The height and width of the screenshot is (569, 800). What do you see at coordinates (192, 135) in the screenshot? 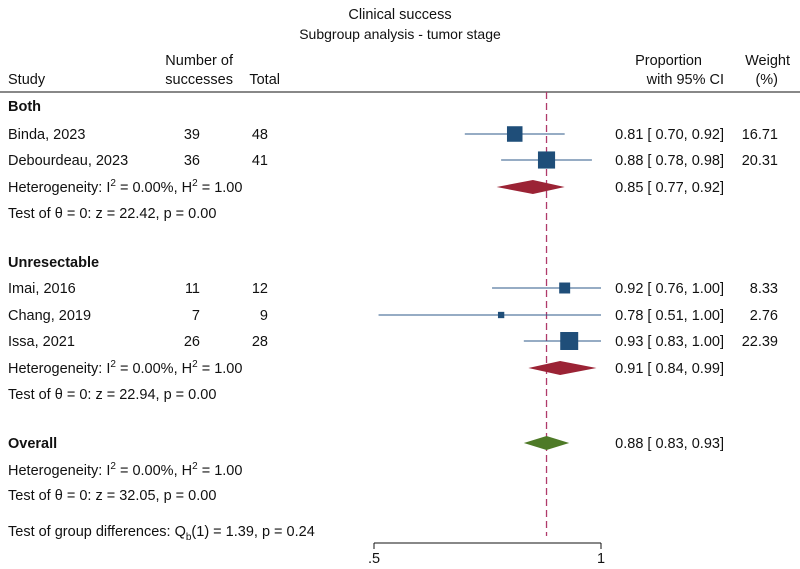
I see `study-successes: 39` at bounding box center [192, 135].